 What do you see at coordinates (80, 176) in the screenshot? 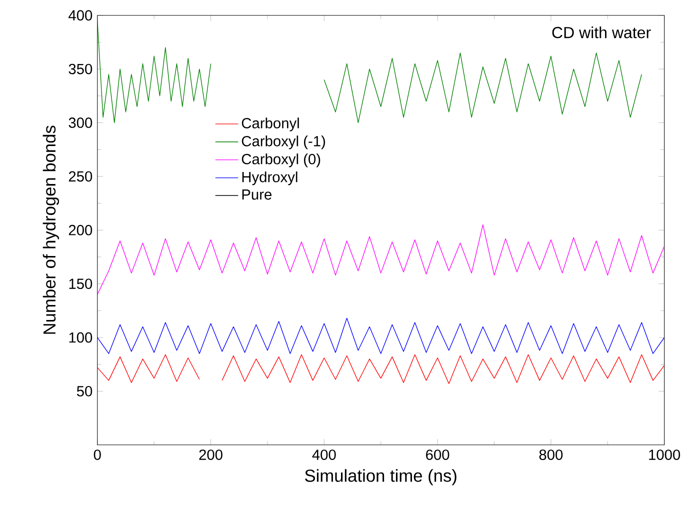
I see `y-tick-label: 250` at bounding box center [80, 176].